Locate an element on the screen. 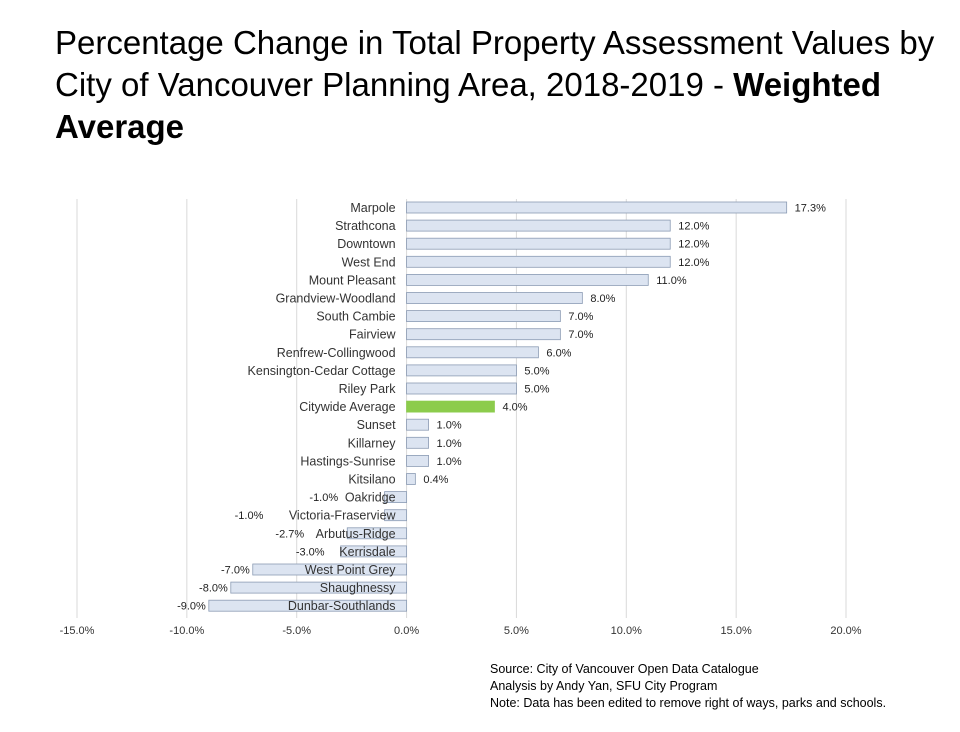 The width and height of the screenshot is (960, 732). x-tick-label: 10.0% is located at coordinates (626, 631).